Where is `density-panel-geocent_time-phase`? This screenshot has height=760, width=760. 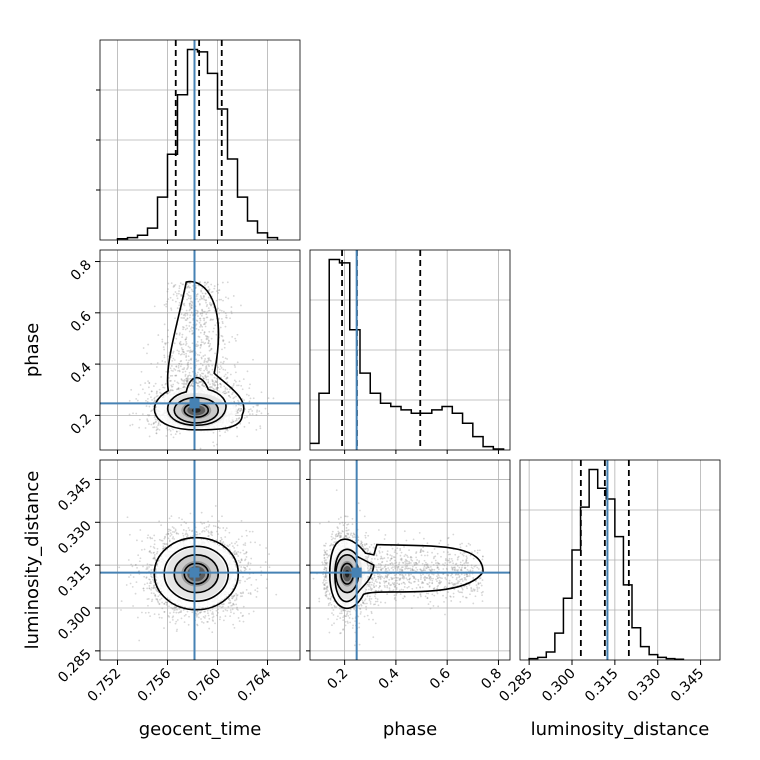
density-panel-geocent_time-phase is located at coordinates (200, 350).